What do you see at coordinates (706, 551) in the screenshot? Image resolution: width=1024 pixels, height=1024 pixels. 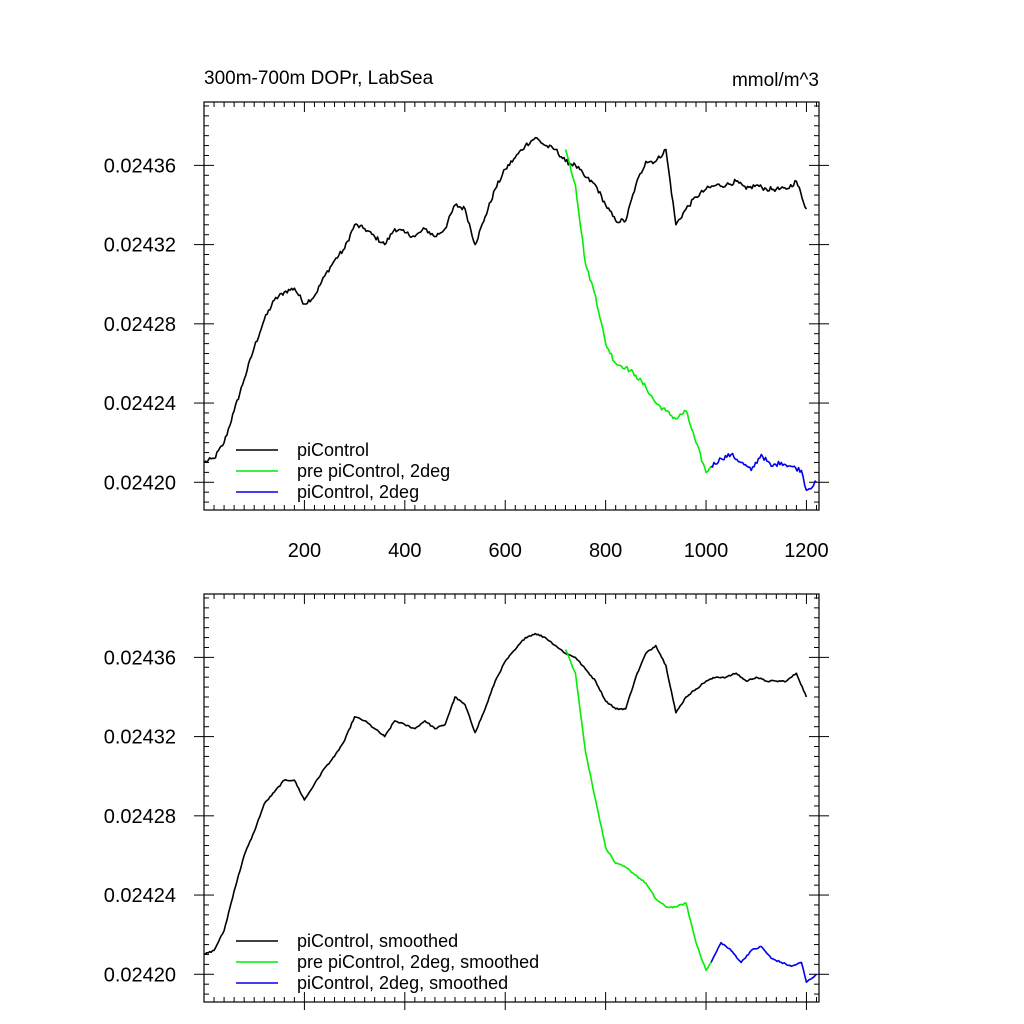 I see `x-tick-label: 1000` at bounding box center [706, 551].